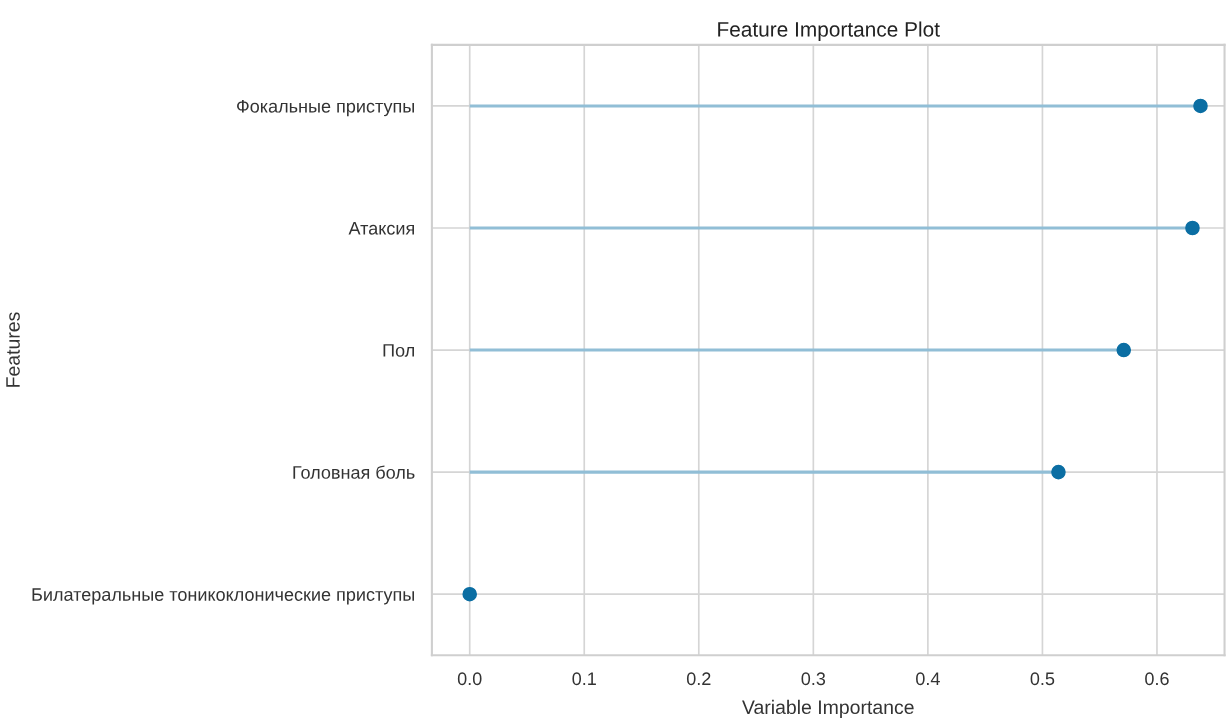 This screenshot has width=1227, height=724. Describe the element at coordinates (223, 596) in the screenshot. I see `y-tick-label: Билатеральные тоникоклонические приступы` at that location.